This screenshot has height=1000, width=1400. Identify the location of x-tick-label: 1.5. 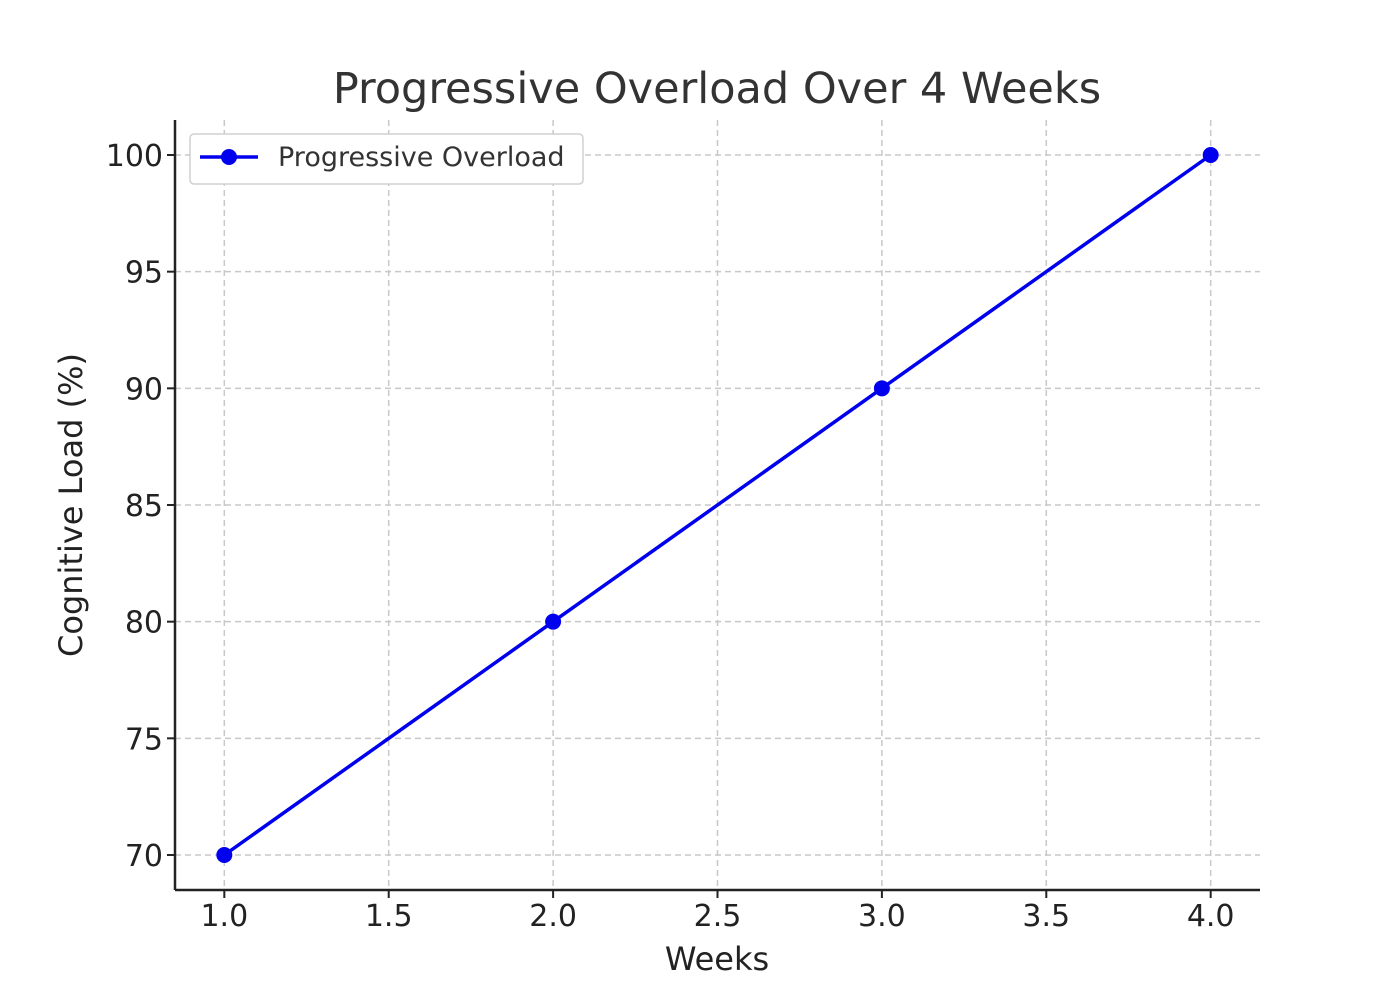
(389, 916).